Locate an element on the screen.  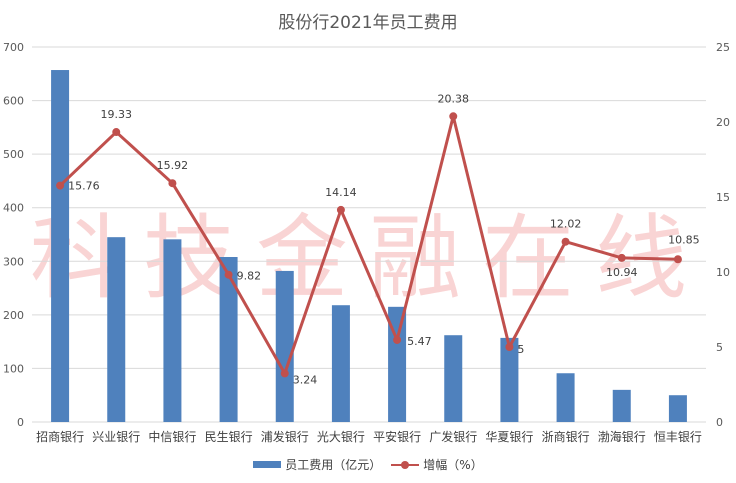
right-y-axis: 0 5 10 15 20 25 is located at coordinates (723, 235).